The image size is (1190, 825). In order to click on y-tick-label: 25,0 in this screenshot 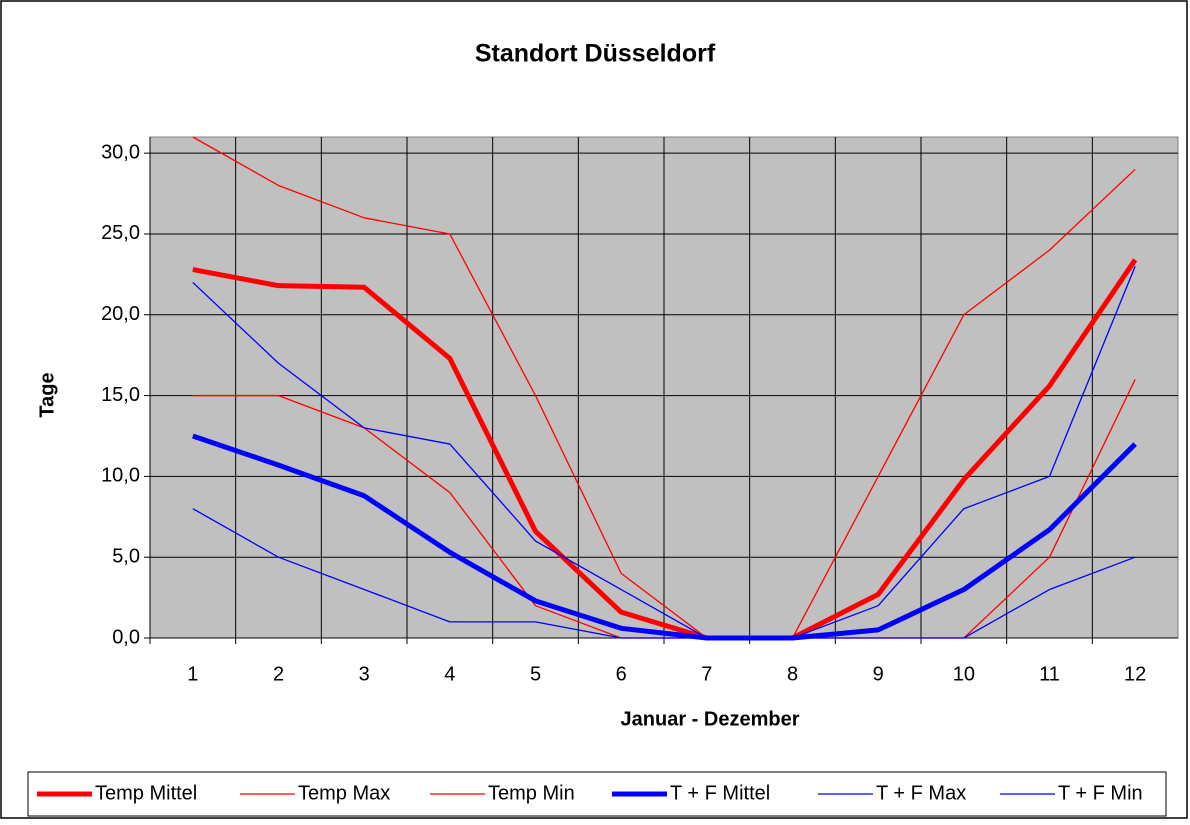, I will do `click(120, 233)`.